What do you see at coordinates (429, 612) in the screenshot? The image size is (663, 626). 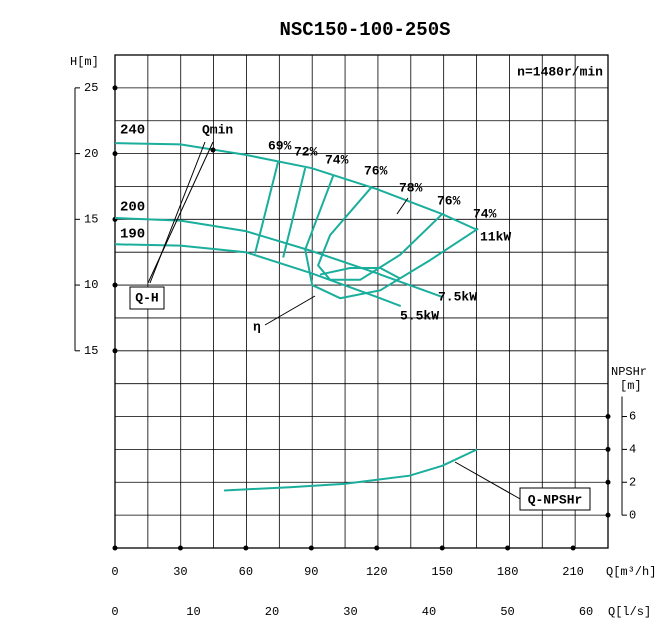 I see `x2-tick-label: 40` at bounding box center [429, 612].